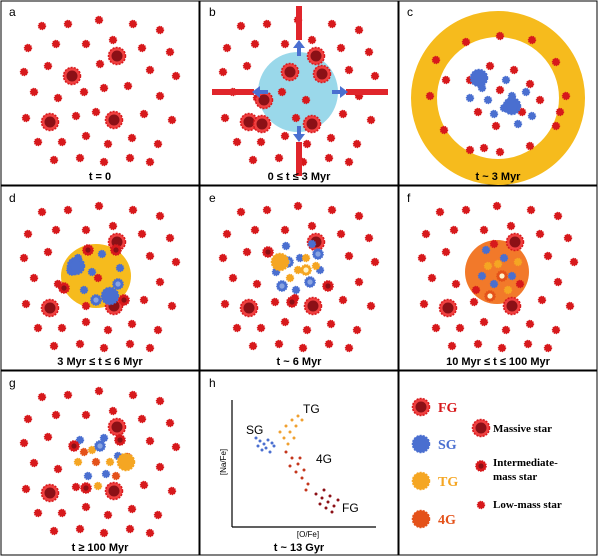  Describe the element at coordinates (311, 409) in the screenshot. I see `group-label-tg: TG` at that location.